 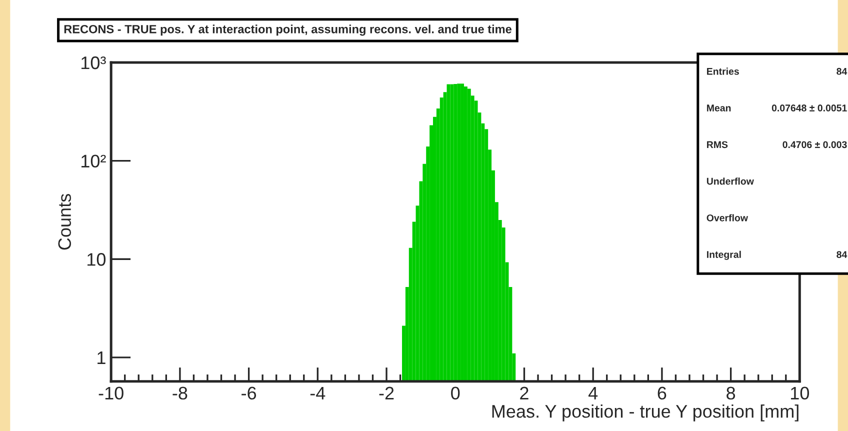 What do you see at coordinates (524, 393) in the screenshot?
I see `x-tick-label: 2` at bounding box center [524, 393].